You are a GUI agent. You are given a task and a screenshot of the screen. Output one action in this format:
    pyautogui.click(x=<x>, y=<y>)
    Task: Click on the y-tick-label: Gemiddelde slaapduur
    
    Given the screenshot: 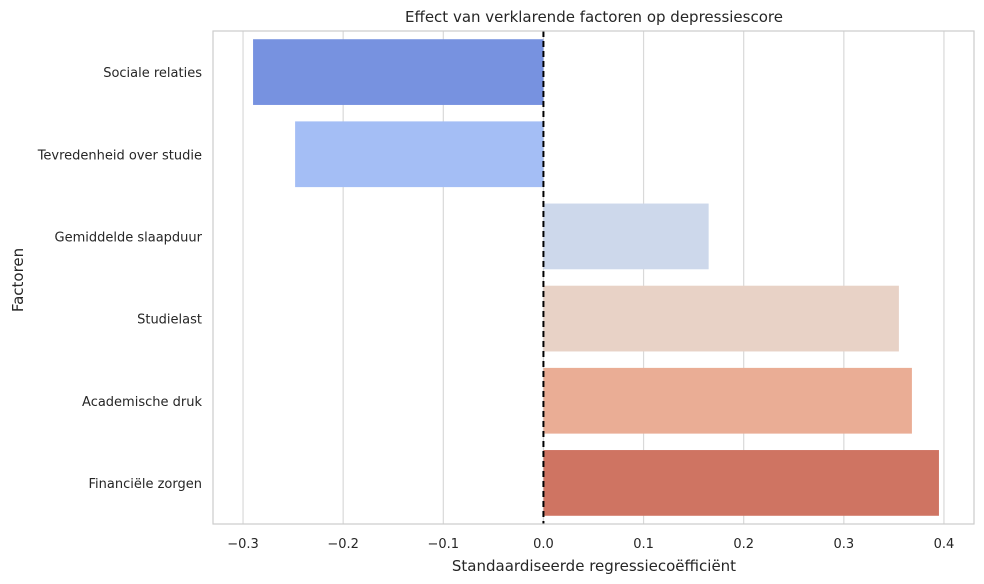 What is the action you would take?
    pyautogui.click(x=129, y=237)
    